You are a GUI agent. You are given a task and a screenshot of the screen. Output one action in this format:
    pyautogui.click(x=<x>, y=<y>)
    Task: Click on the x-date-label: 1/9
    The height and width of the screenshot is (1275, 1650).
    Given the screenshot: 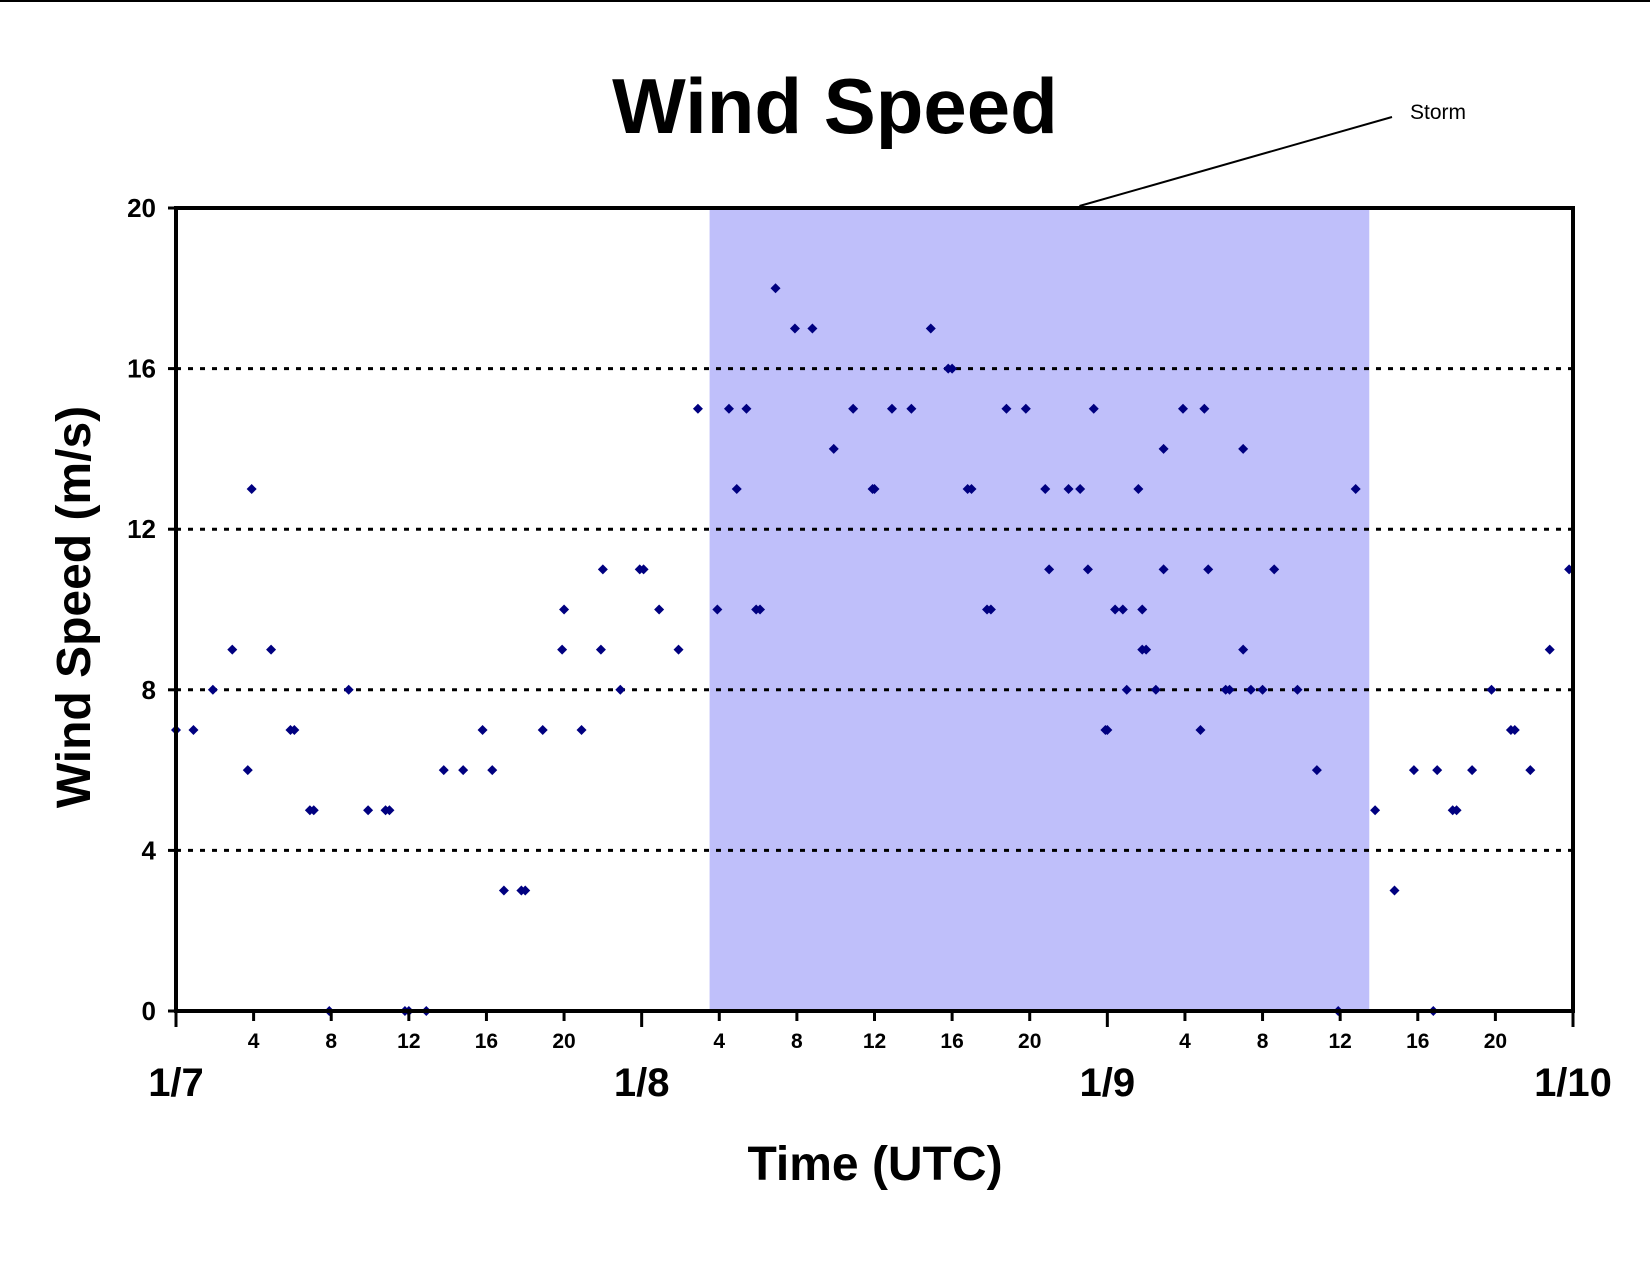 What is the action you would take?
    pyautogui.click(x=1108, y=1083)
    